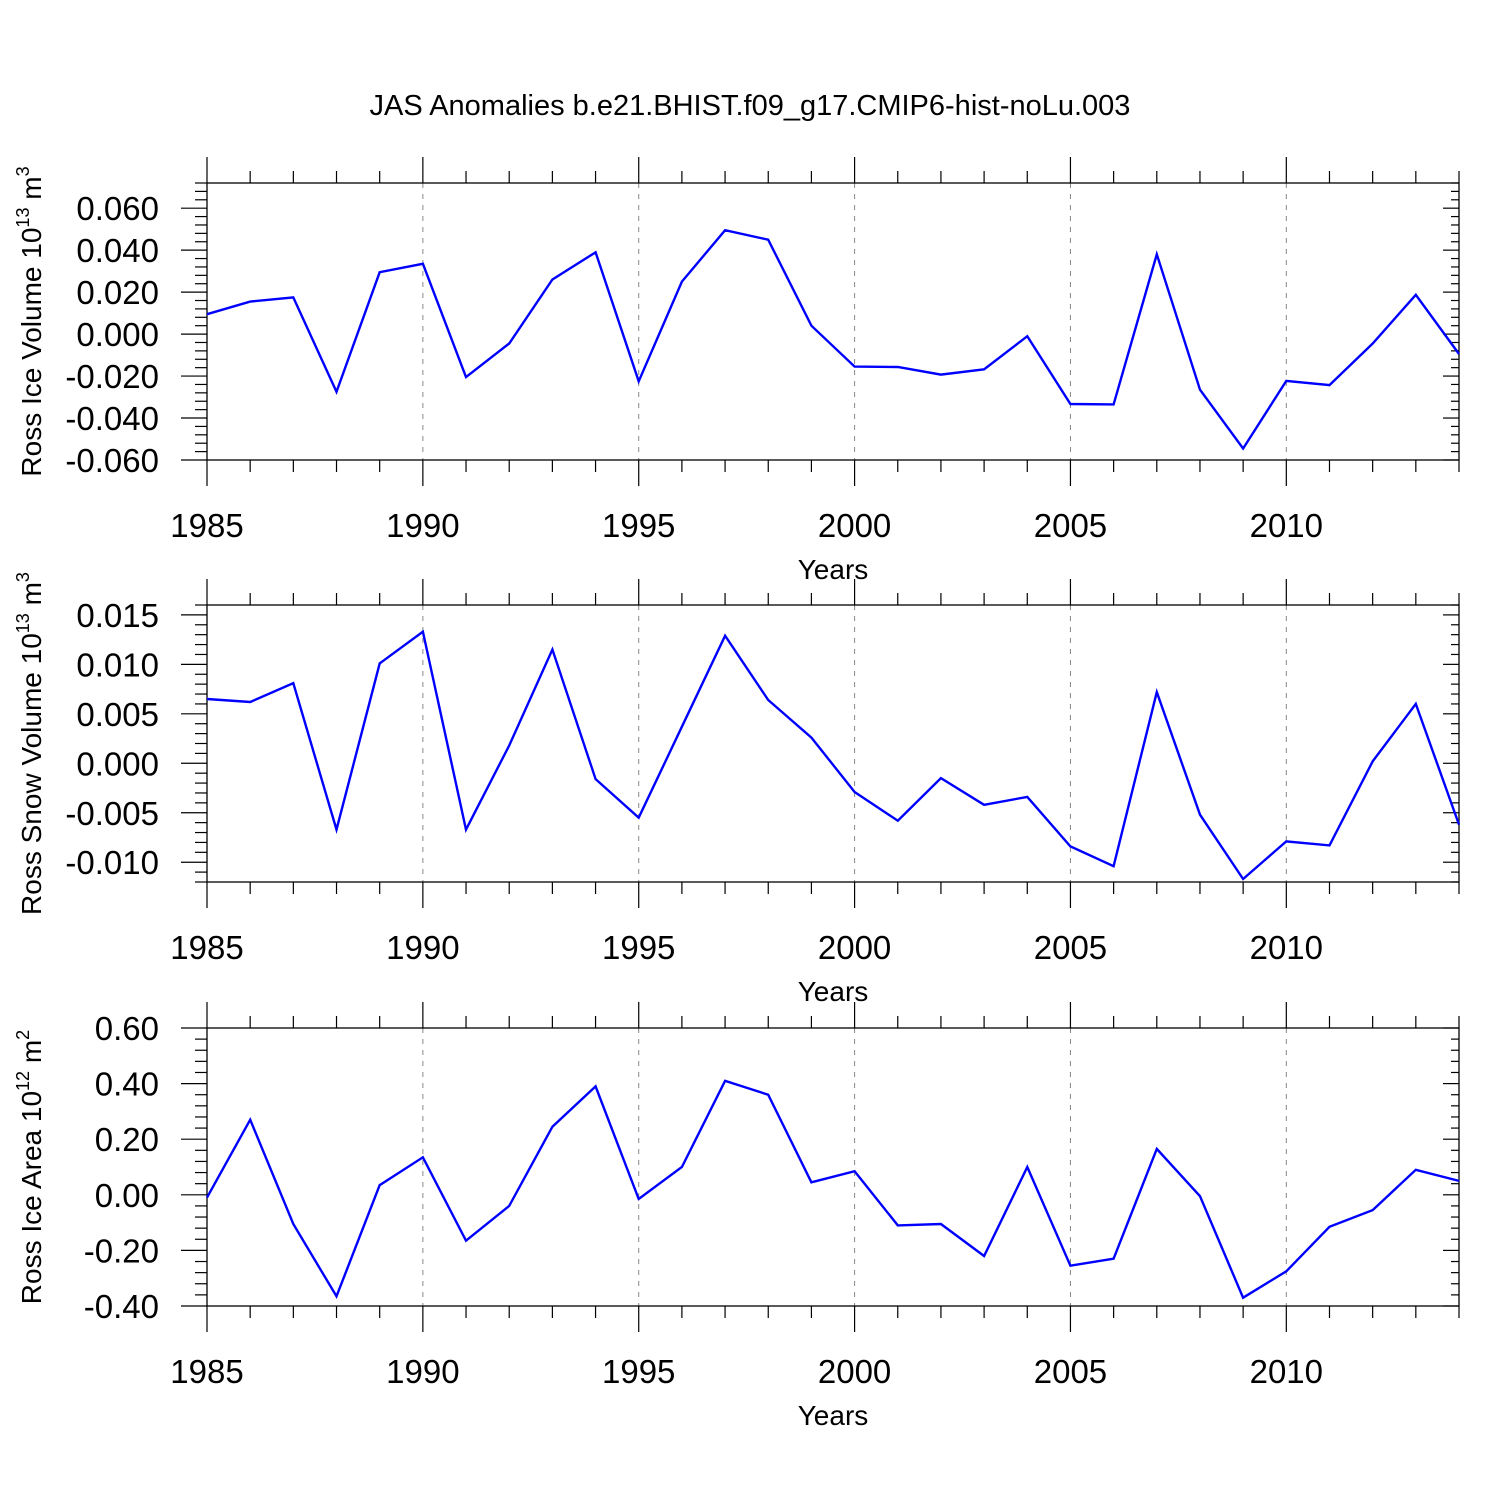 Image resolution: width=1500 pixels, height=1500 pixels. What do you see at coordinates (112, 862) in the screenshot?
I see `y-tick-label: -0.010` at bounding box center [112, 862].